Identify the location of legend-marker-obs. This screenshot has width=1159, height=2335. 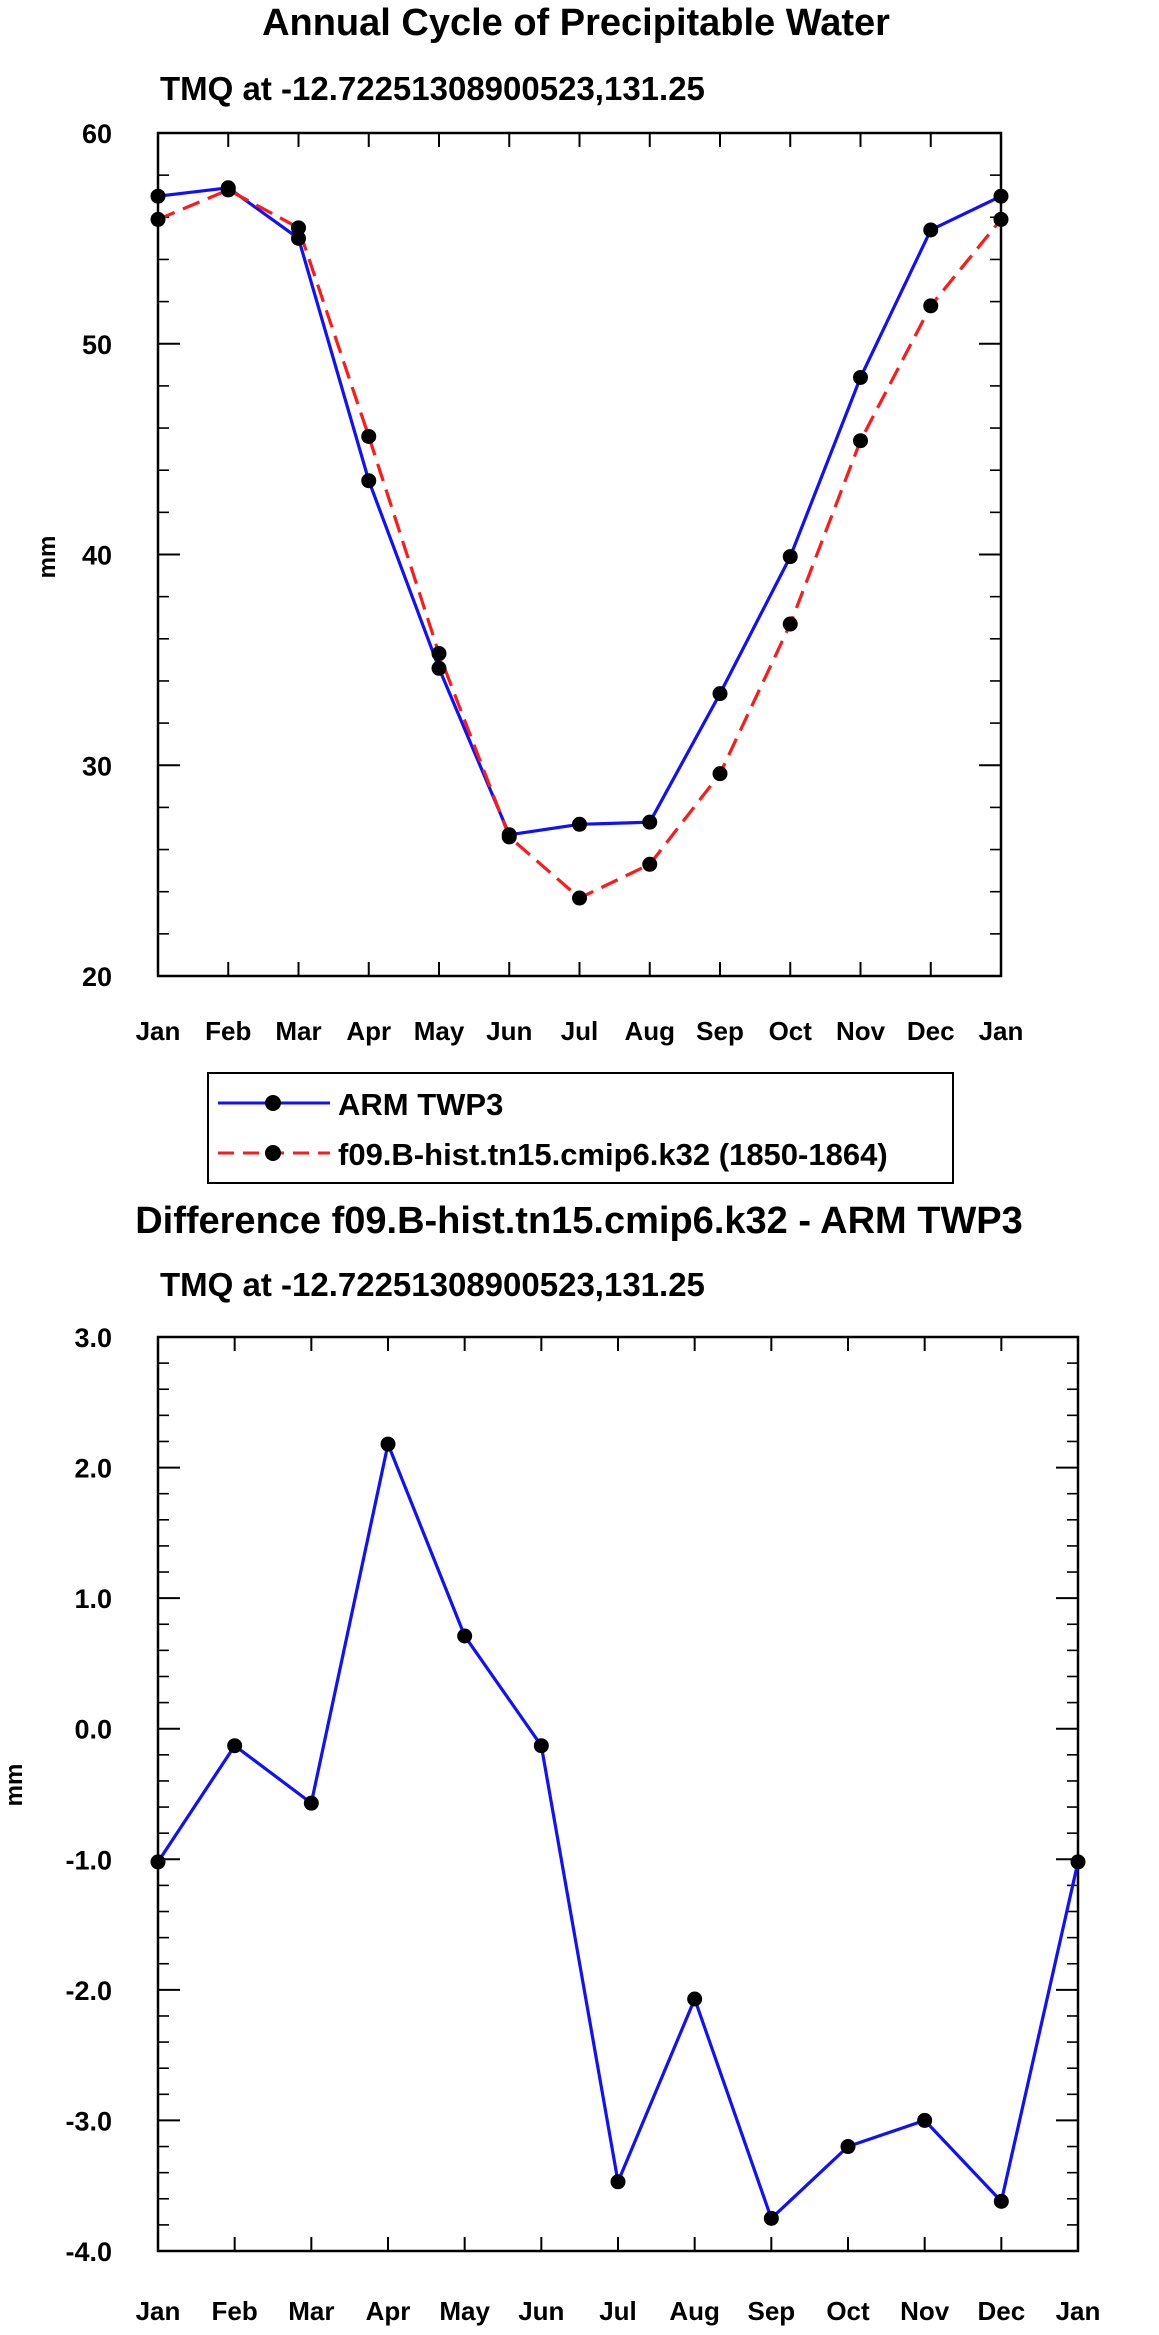
(273, 1103).